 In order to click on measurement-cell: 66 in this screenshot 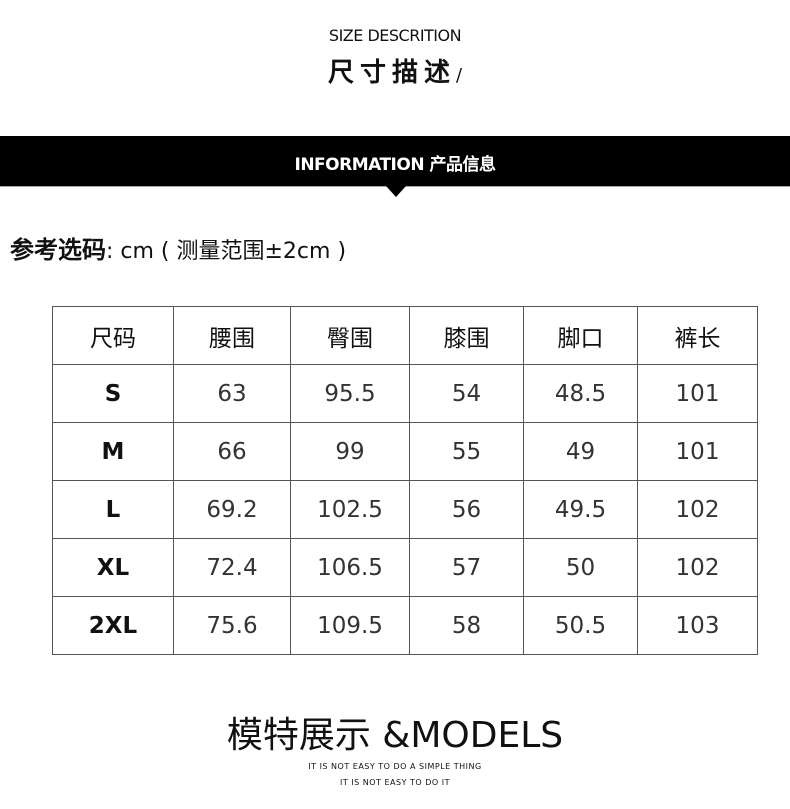, I will do `click(232, 451)`.